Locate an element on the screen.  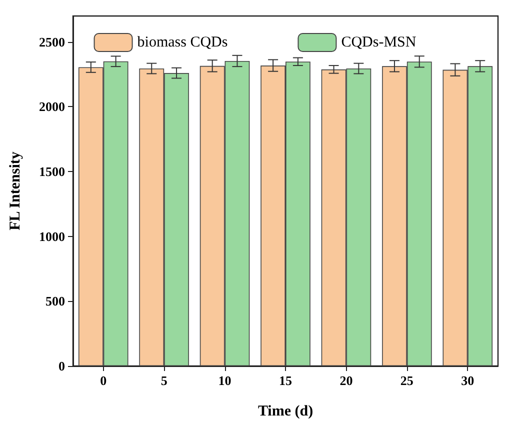
x-tick-label: 0 is located at coordinates (103, 380).